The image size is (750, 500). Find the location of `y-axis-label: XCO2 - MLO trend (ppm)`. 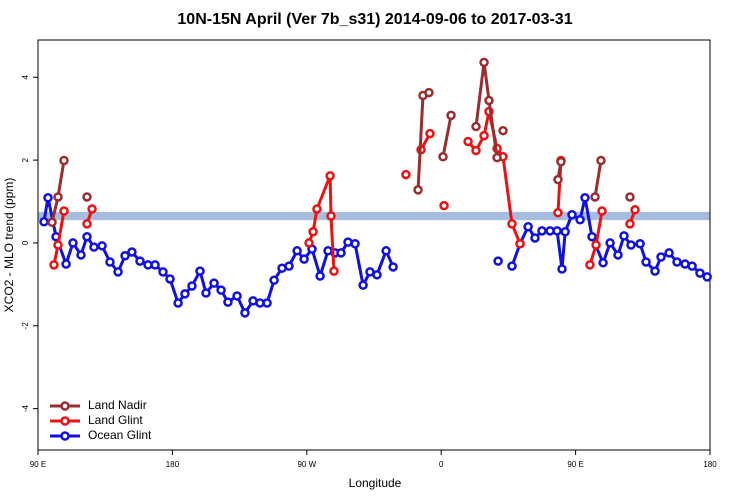

y-axis-label: XCO2 - MLO trend (ppm) is located at coordinates (9, 245).